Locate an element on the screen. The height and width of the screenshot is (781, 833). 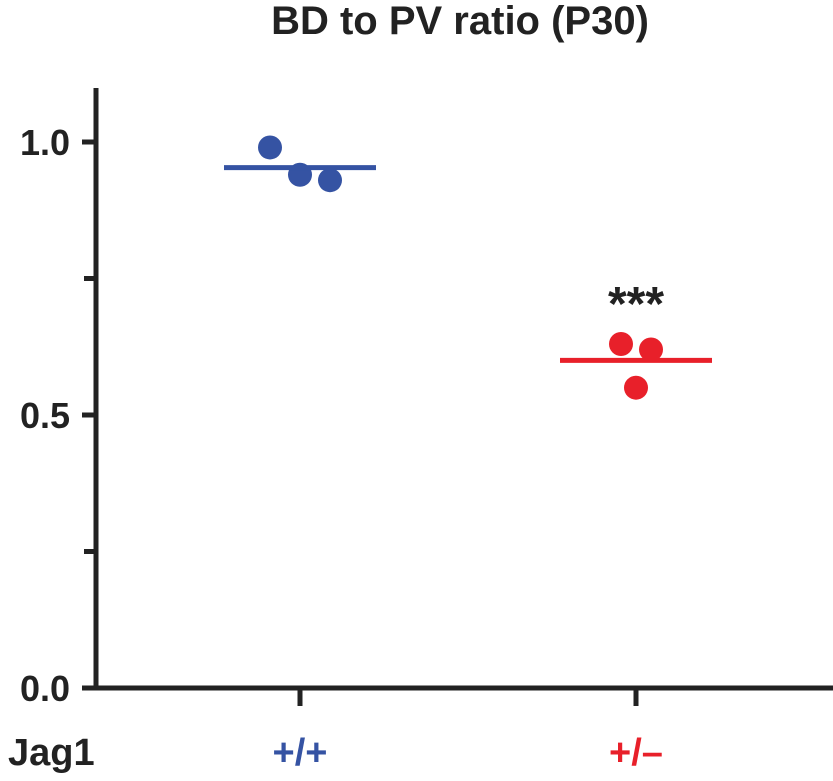
x-axis-ticks: +/+ +/– is located at coordinates (468, 731).